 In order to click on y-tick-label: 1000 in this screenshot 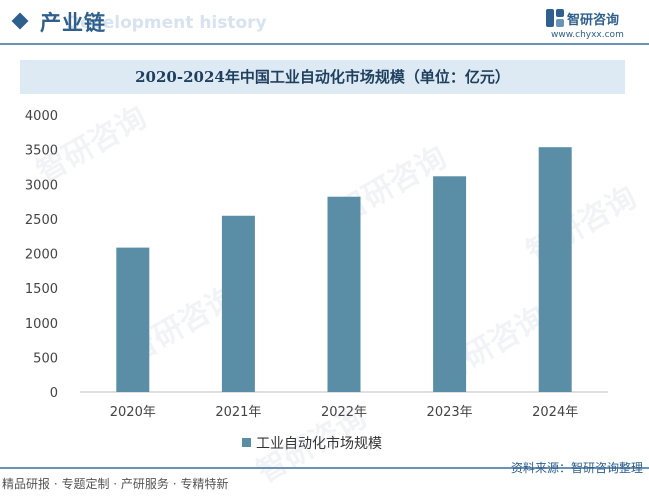, I will do `click(41, 324)`.